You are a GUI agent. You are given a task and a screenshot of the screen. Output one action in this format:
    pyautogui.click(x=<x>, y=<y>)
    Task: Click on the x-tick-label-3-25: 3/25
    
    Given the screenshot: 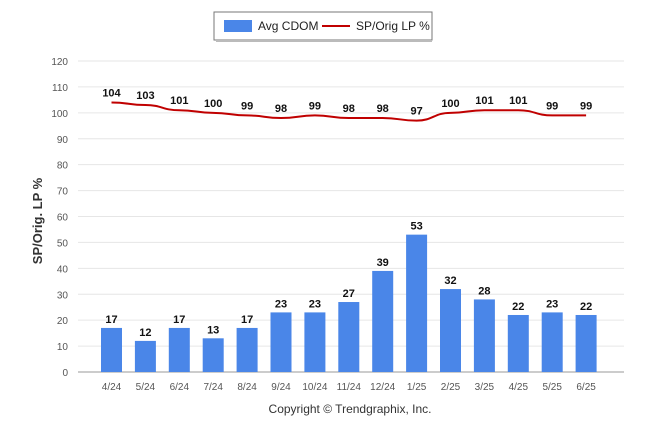 What is the action you would take?
    pyautogui.click(x=485, y=387)
    